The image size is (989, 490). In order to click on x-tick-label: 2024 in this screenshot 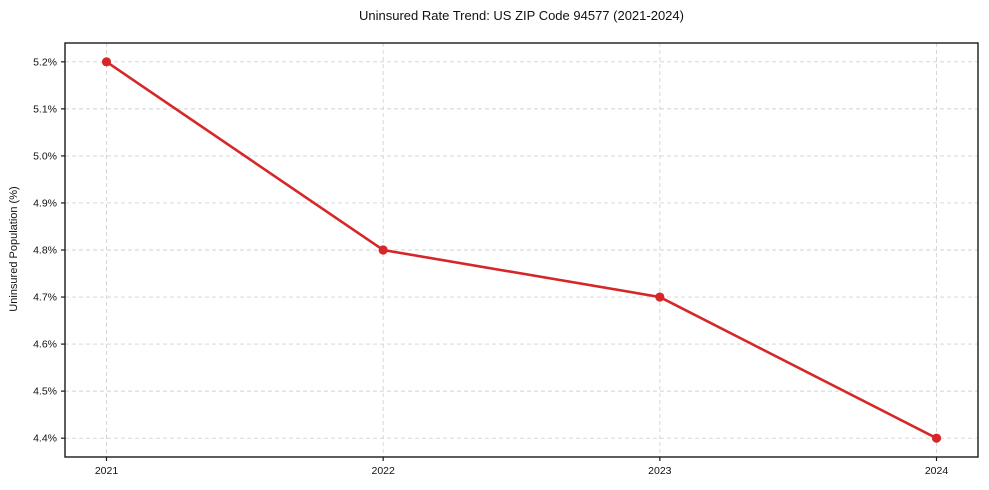, I will do `click(937, 471)`.